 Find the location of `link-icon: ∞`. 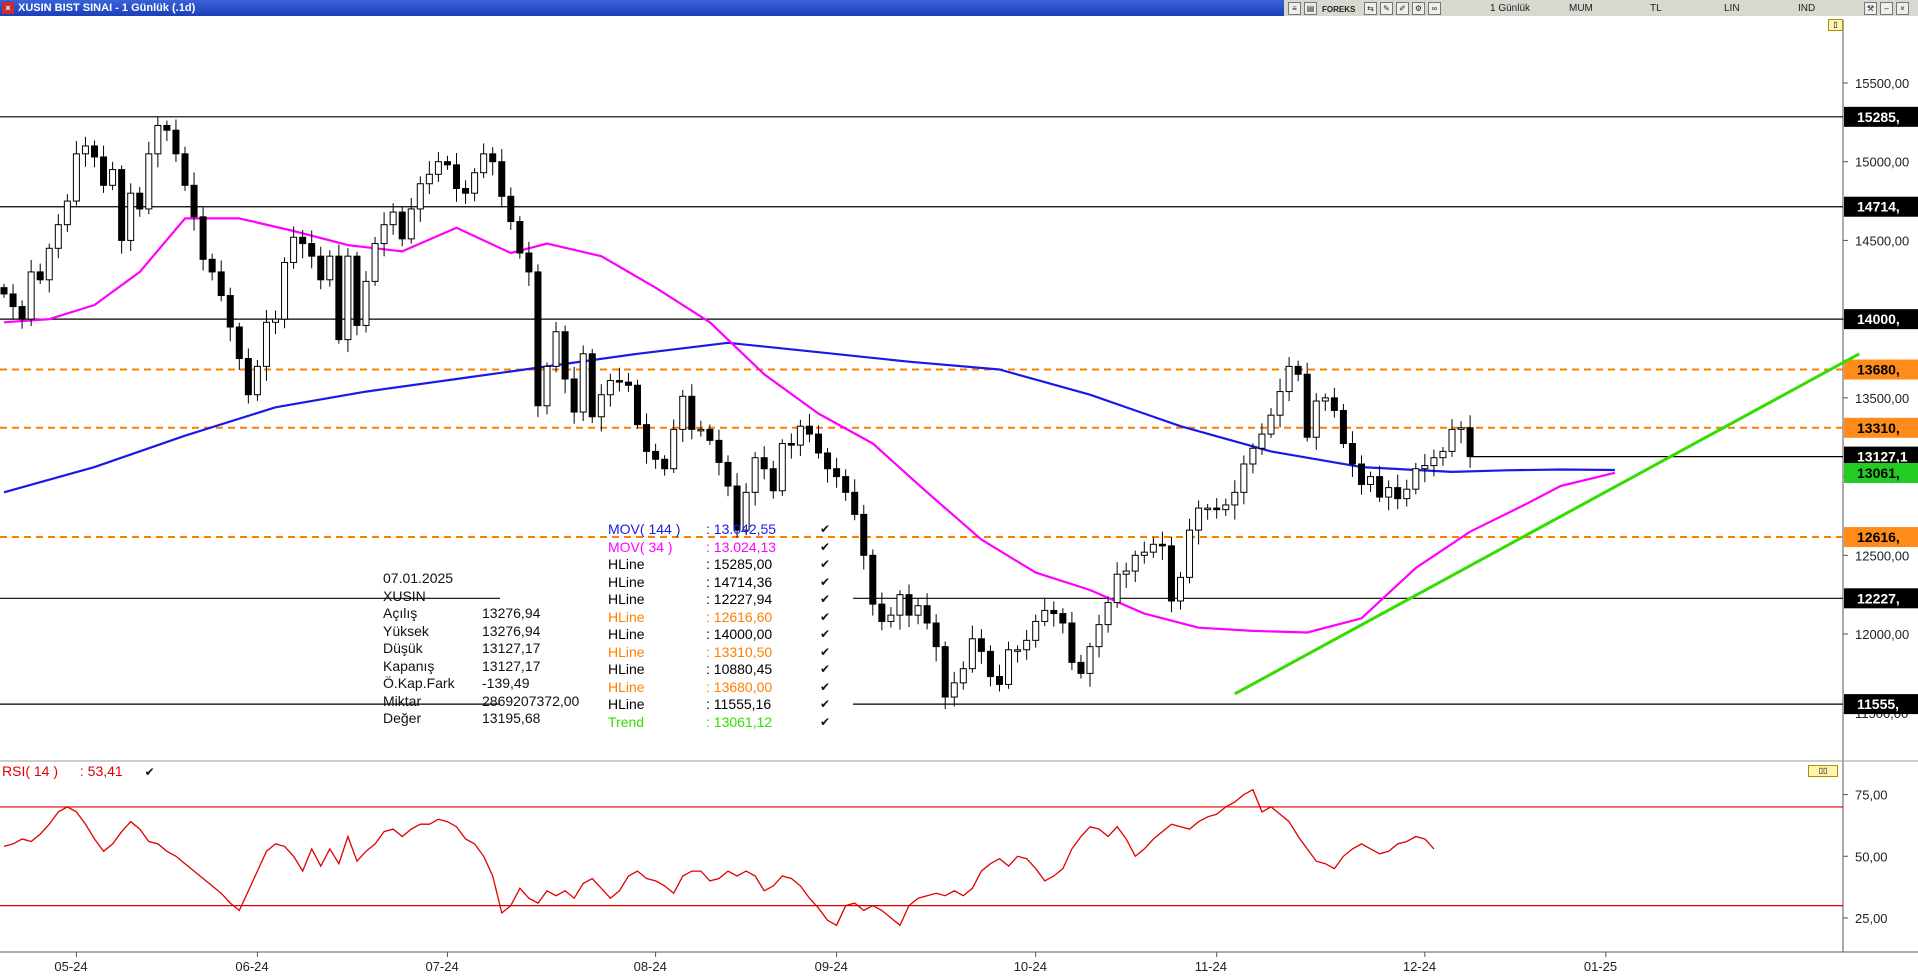

link-icon: ∞ is located at coordinates (1434, 8).